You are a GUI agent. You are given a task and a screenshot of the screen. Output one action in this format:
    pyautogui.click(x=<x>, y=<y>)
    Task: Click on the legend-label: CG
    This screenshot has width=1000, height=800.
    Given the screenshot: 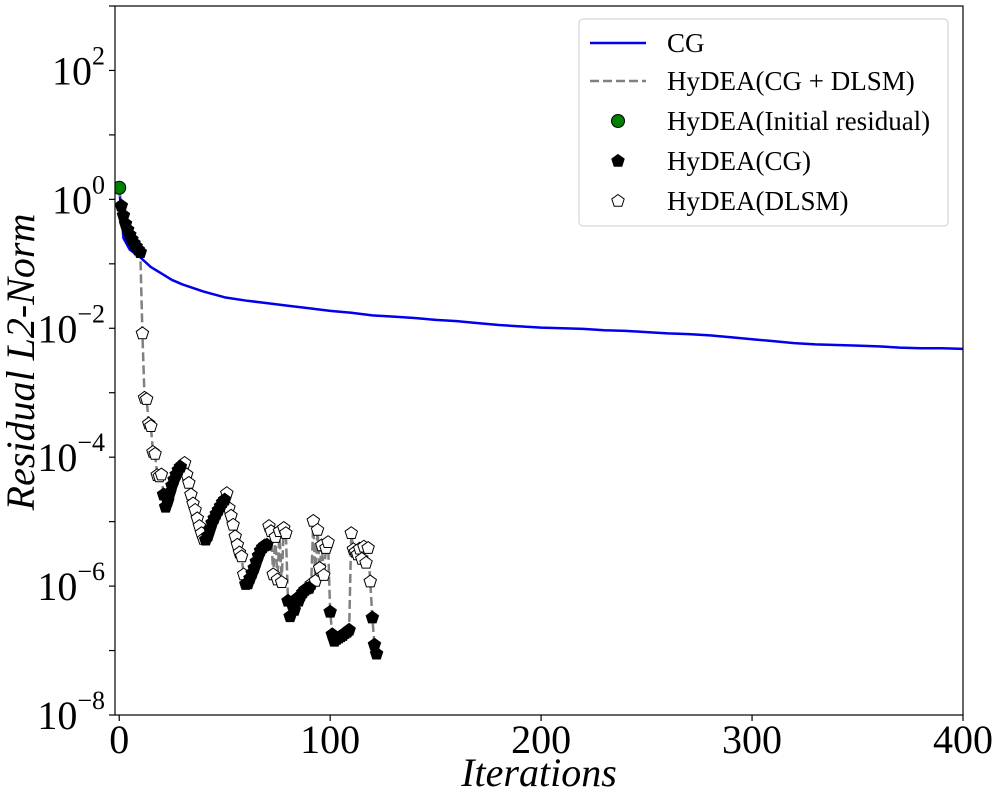 What is the action you would take?
    pyautogui.click(x=686, y=43)
    